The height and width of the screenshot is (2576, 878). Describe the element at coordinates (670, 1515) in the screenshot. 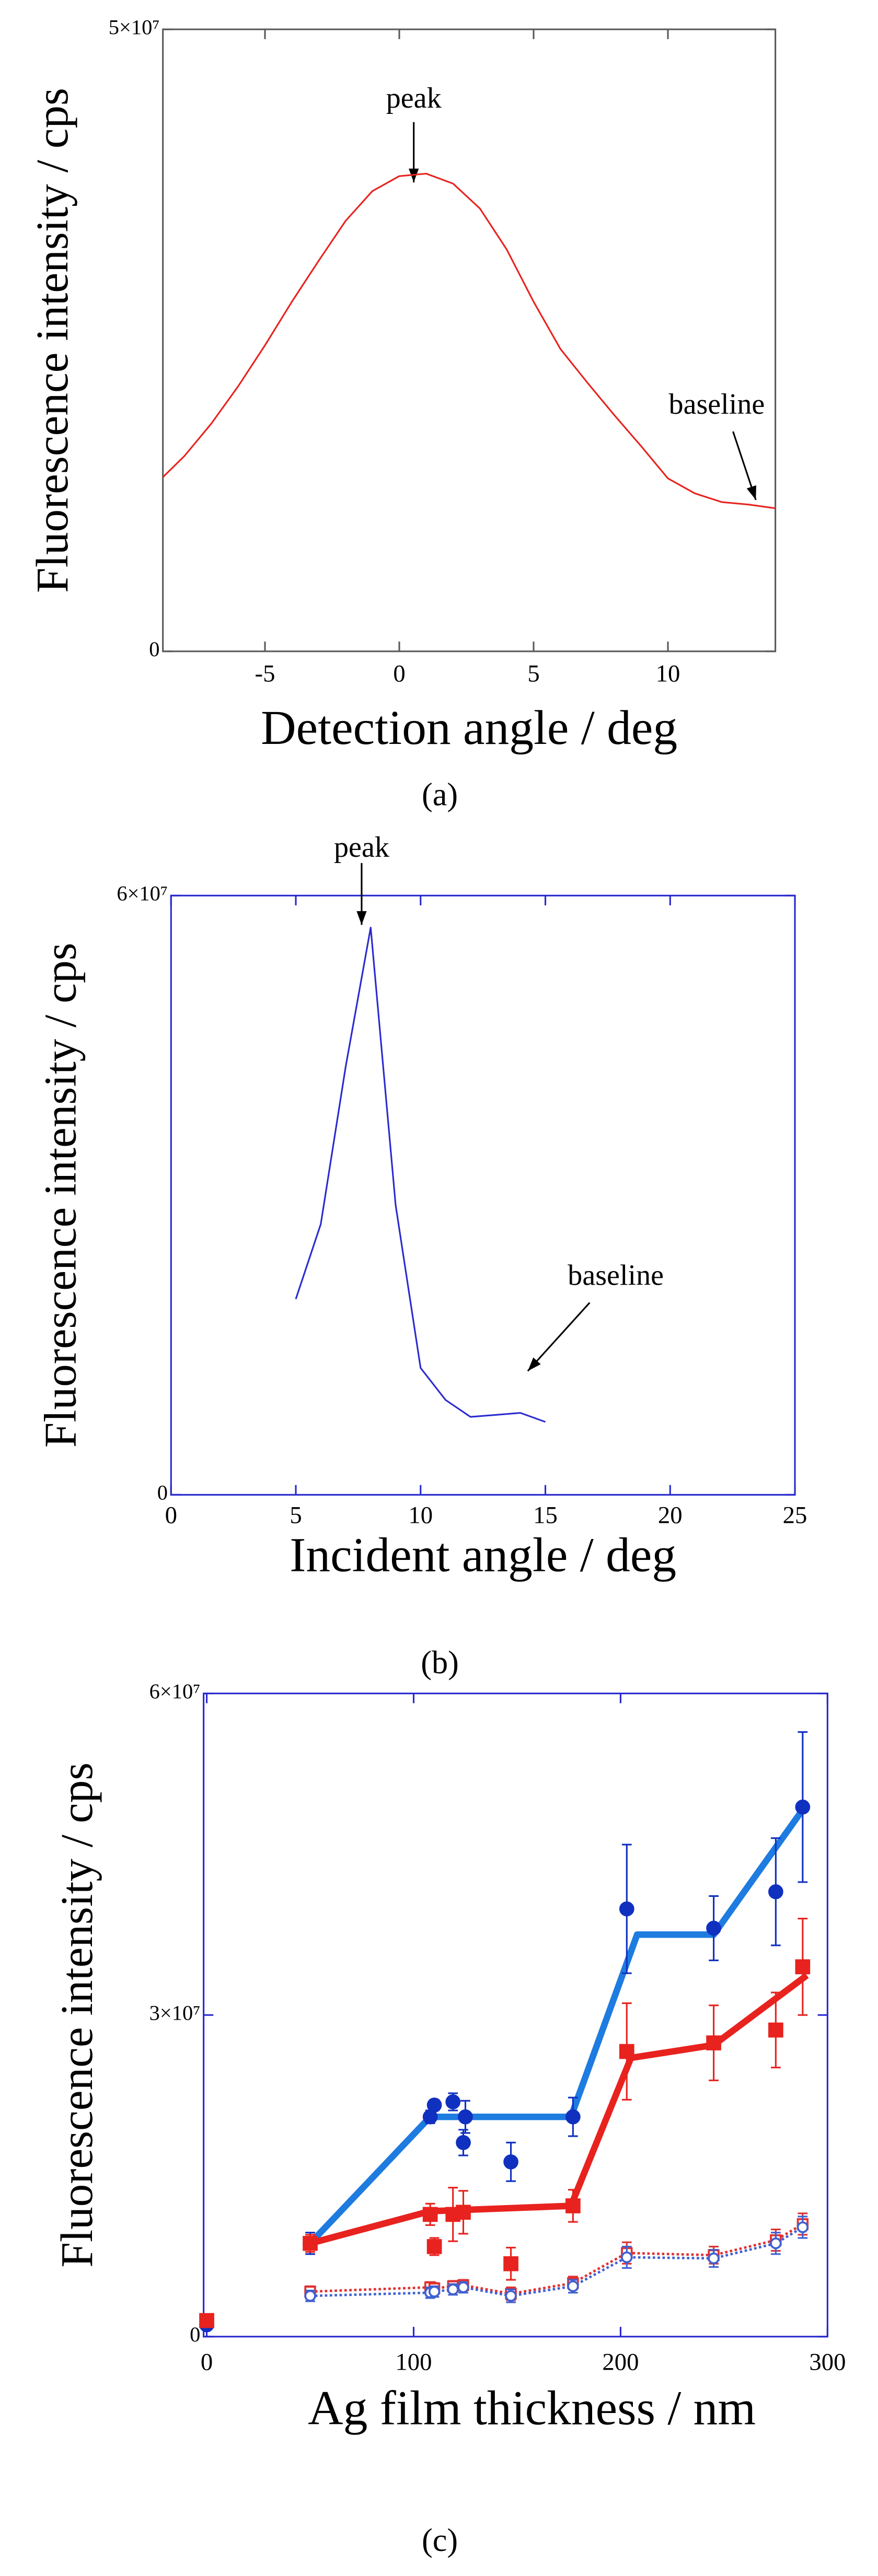

I see `x-tick-label: 20` at that location.